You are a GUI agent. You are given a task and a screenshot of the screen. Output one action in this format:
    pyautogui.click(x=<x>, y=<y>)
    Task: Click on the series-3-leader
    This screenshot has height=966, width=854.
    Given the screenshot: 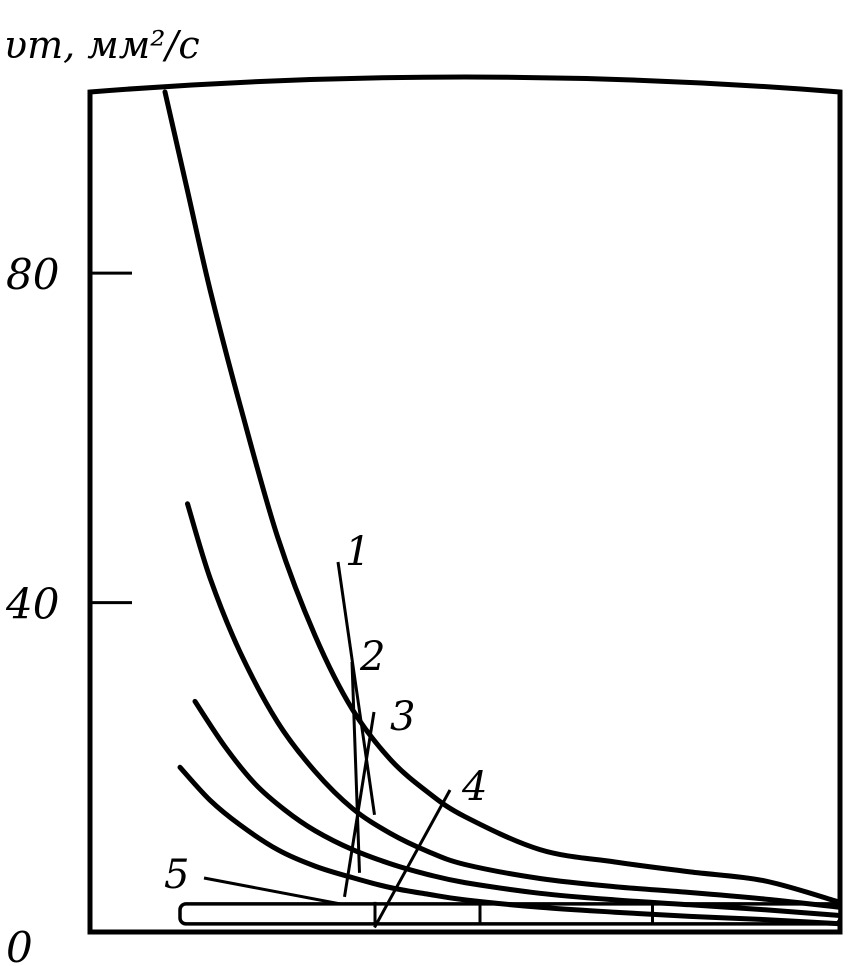 What is the action you would take?
    pyautogui.click(x=359, y=804)
    